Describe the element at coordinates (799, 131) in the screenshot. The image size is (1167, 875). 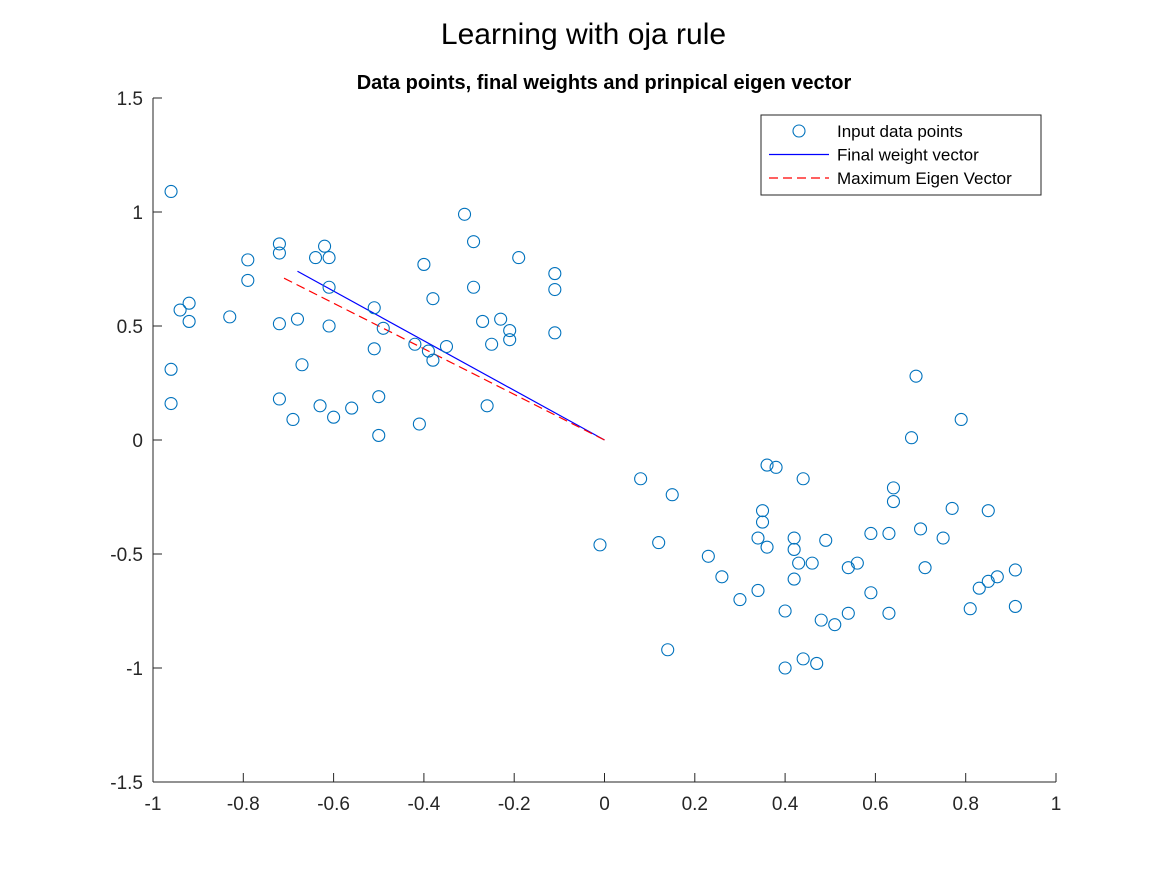
I see `legend-marker-points` at that location.